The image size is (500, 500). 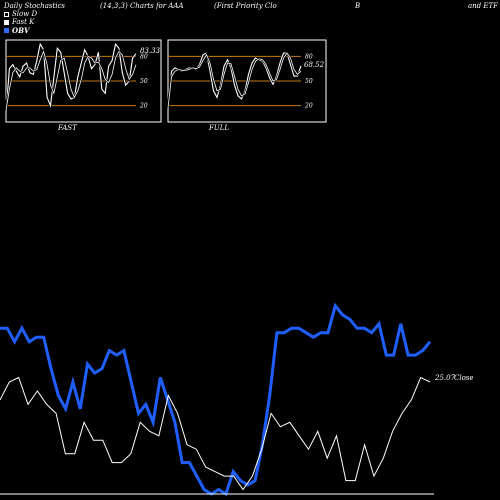 What do you see at coordinates (144, 56) in the screenshot?
I see `fast-tick-label: 80` at bounding box center [144, 56].